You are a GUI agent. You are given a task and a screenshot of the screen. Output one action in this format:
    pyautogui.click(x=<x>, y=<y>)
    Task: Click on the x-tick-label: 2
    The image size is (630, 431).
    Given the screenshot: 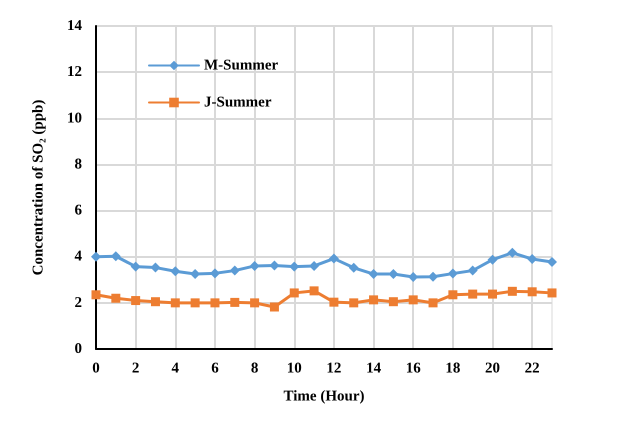 What is the action you would take?
    pyautogui.click(x=136, y=368)
    